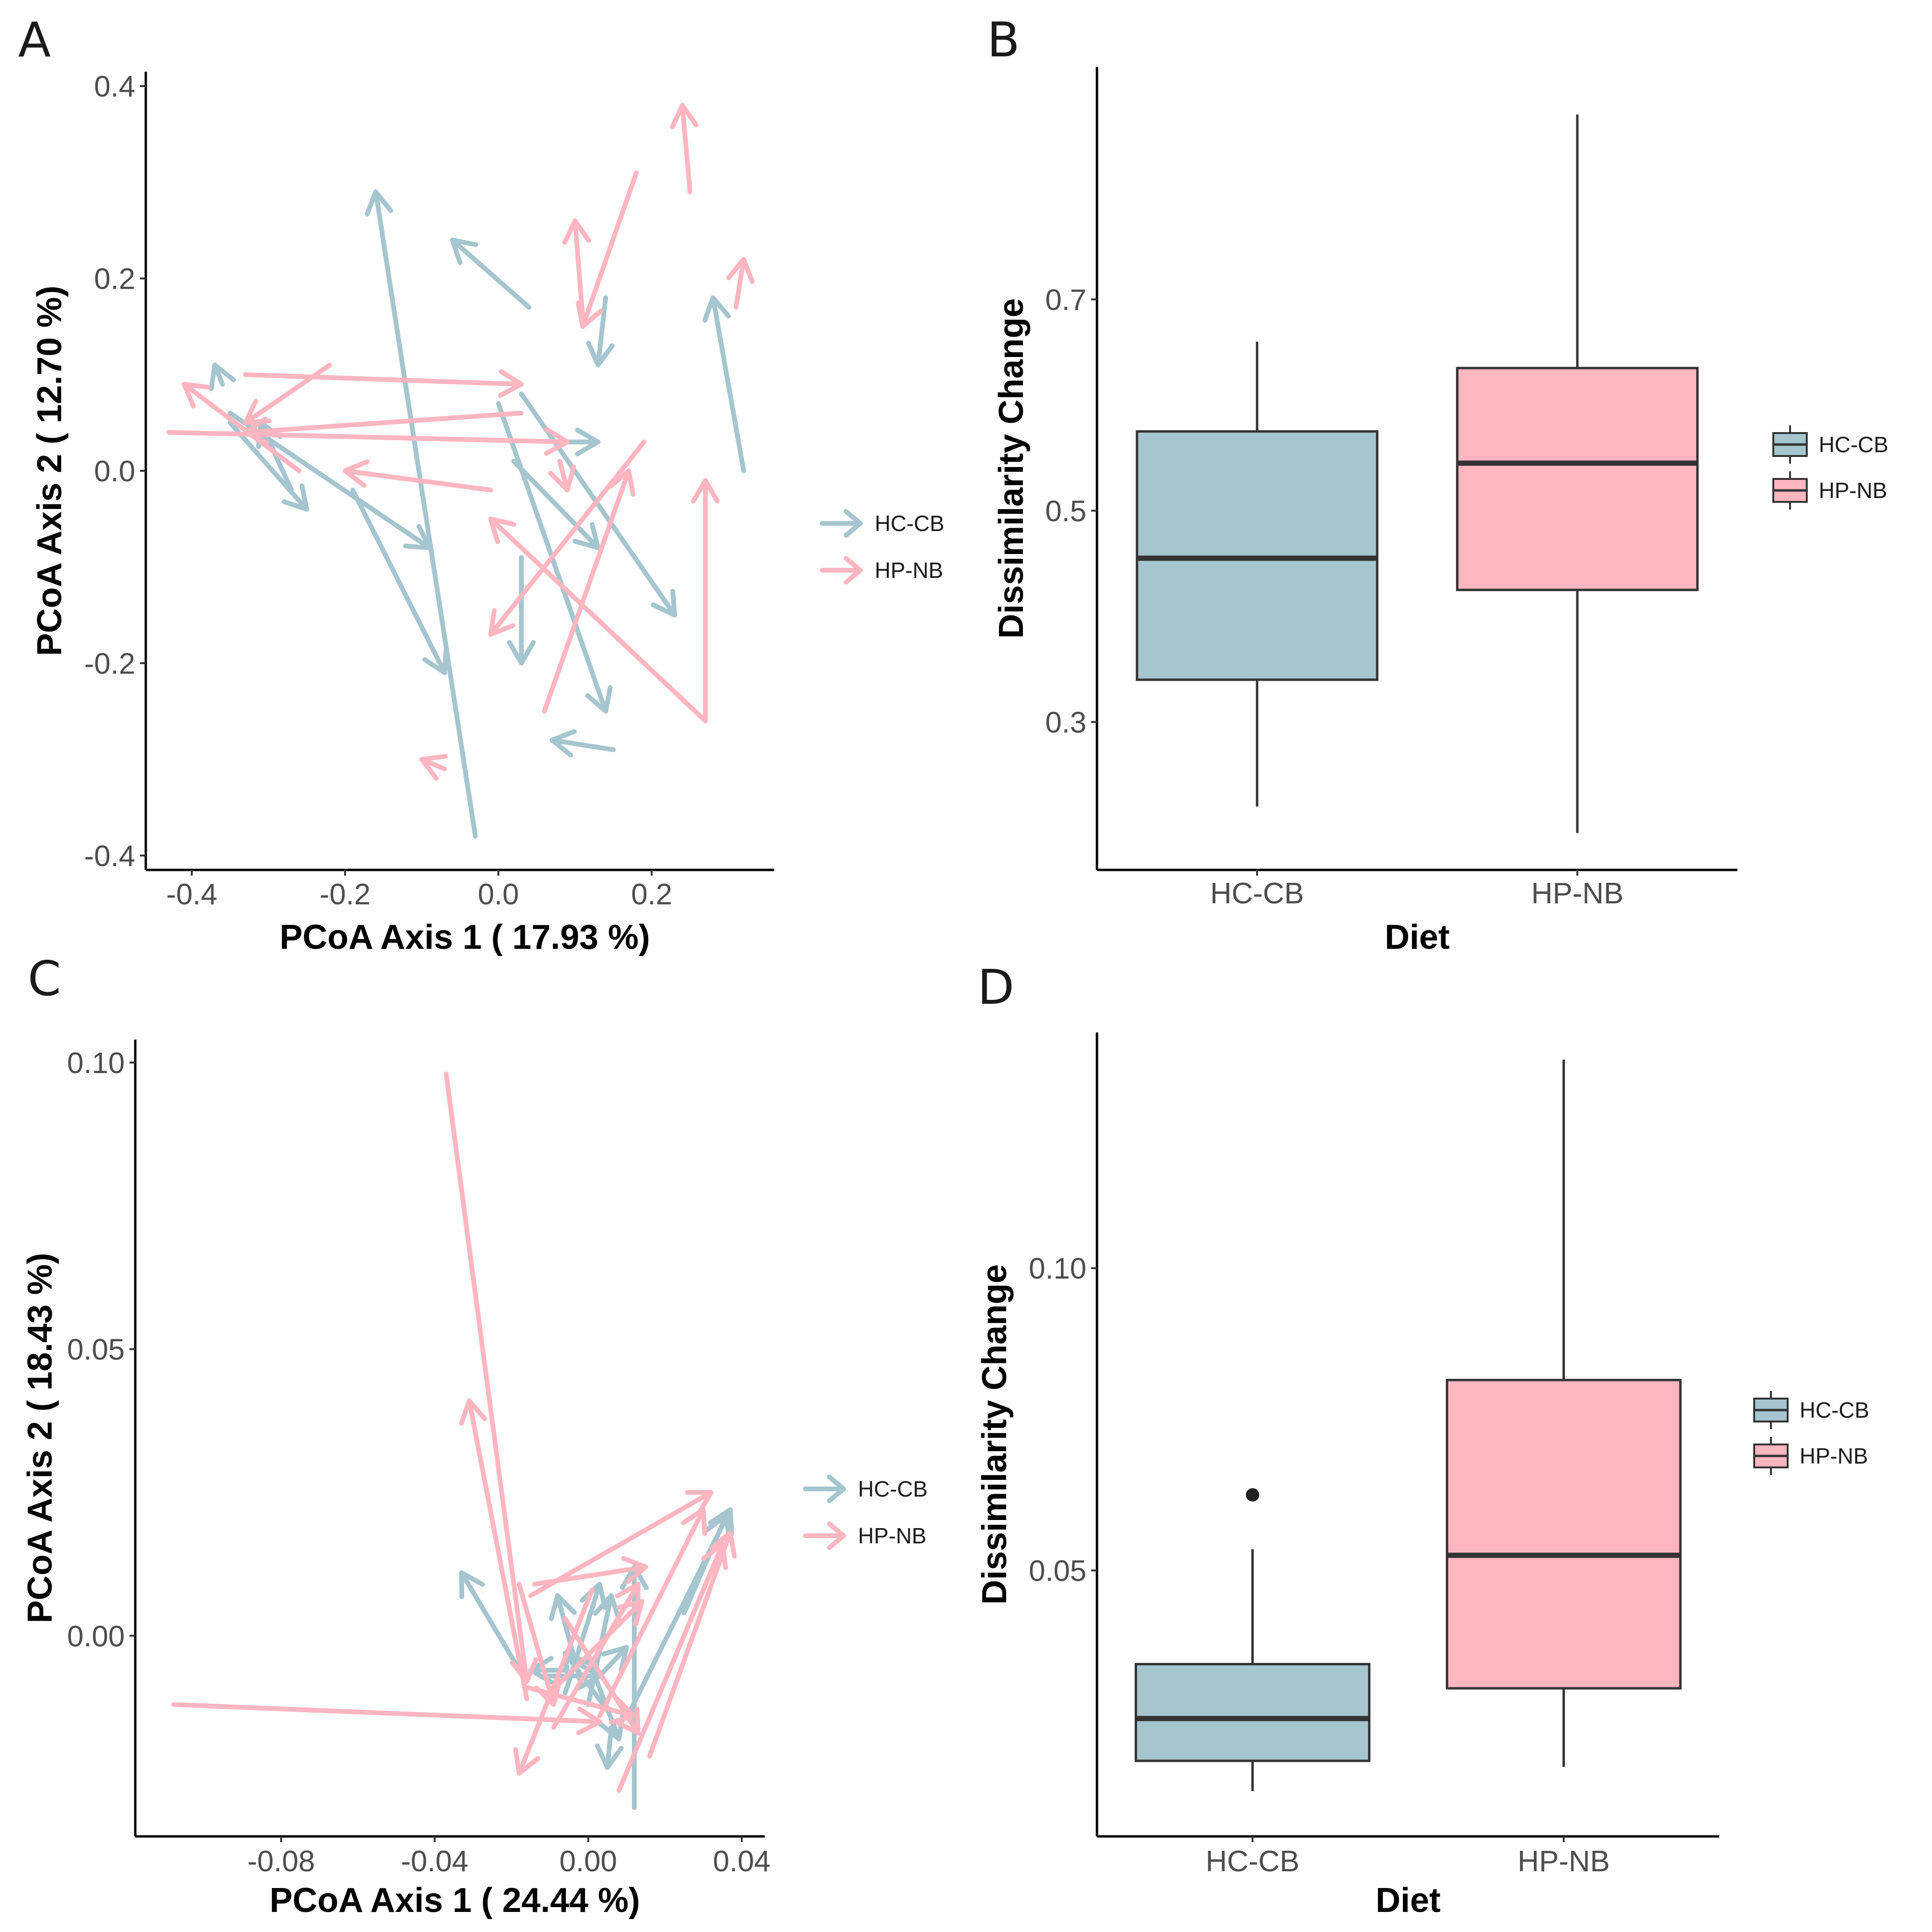 This screenshot has width=1932, height=1932. Describe the element at coordinates (498, 894) in the screenshot. I see `x-tick-label: 0.0` at that location.